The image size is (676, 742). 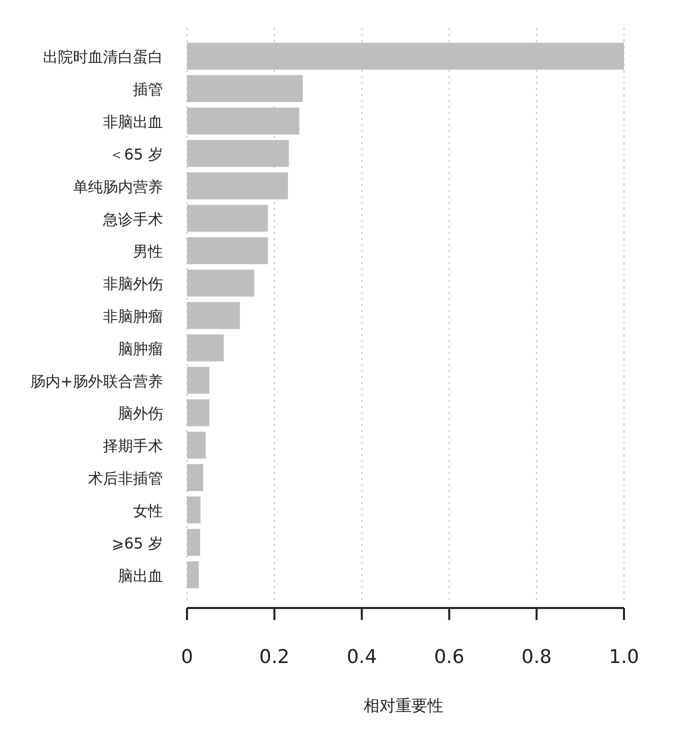 I want to click on y-tick-label: 非脑肿瘤, so click(x=133, y=317).